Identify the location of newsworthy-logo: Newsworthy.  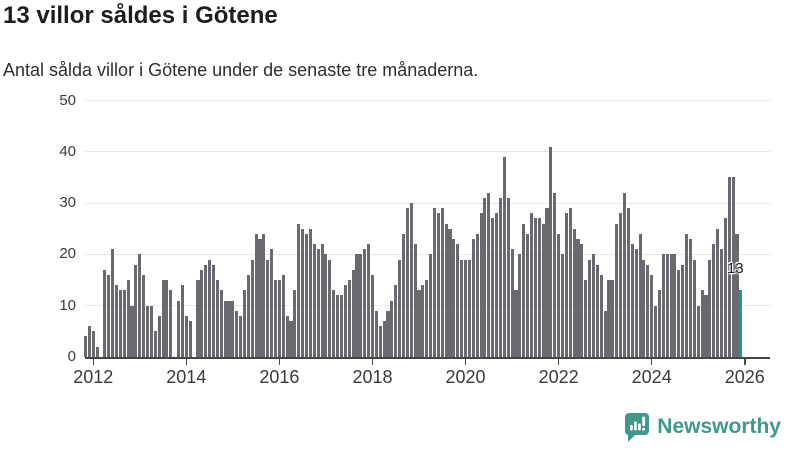
(702, 427).